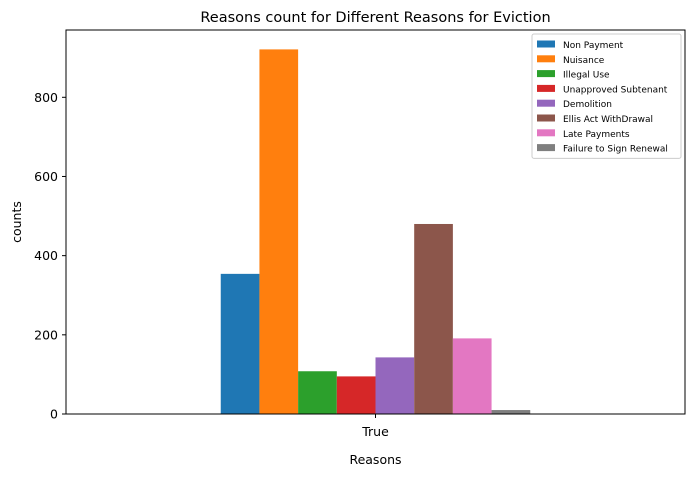 The height and width of the screenshot is (480, 695). What do you see at coordinates (586, 76) in the screenshot?
I see `legend-label: Illegal Use` at bounding box center [586, 76].